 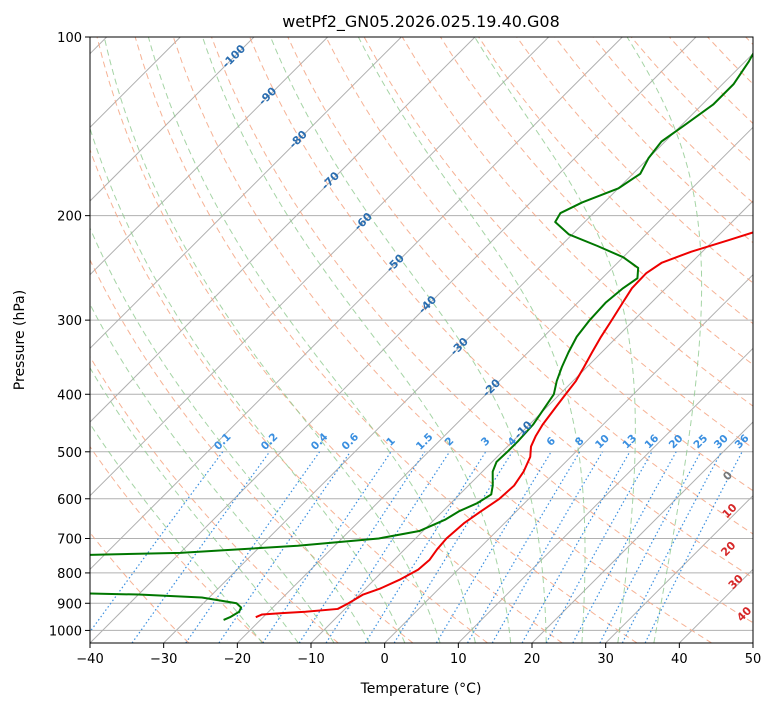 I want to click on y-tick-label: 300, so click(x=69, y=321).